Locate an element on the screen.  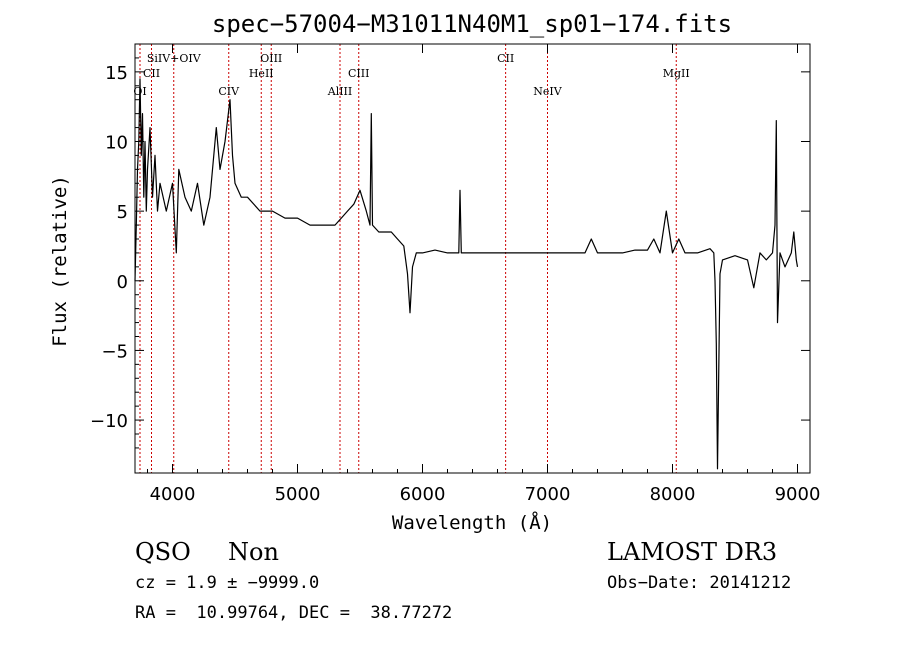
chart-title: spec−57004−M31011N40M1_sp01−174.fits is located at coordinates (472, 24).